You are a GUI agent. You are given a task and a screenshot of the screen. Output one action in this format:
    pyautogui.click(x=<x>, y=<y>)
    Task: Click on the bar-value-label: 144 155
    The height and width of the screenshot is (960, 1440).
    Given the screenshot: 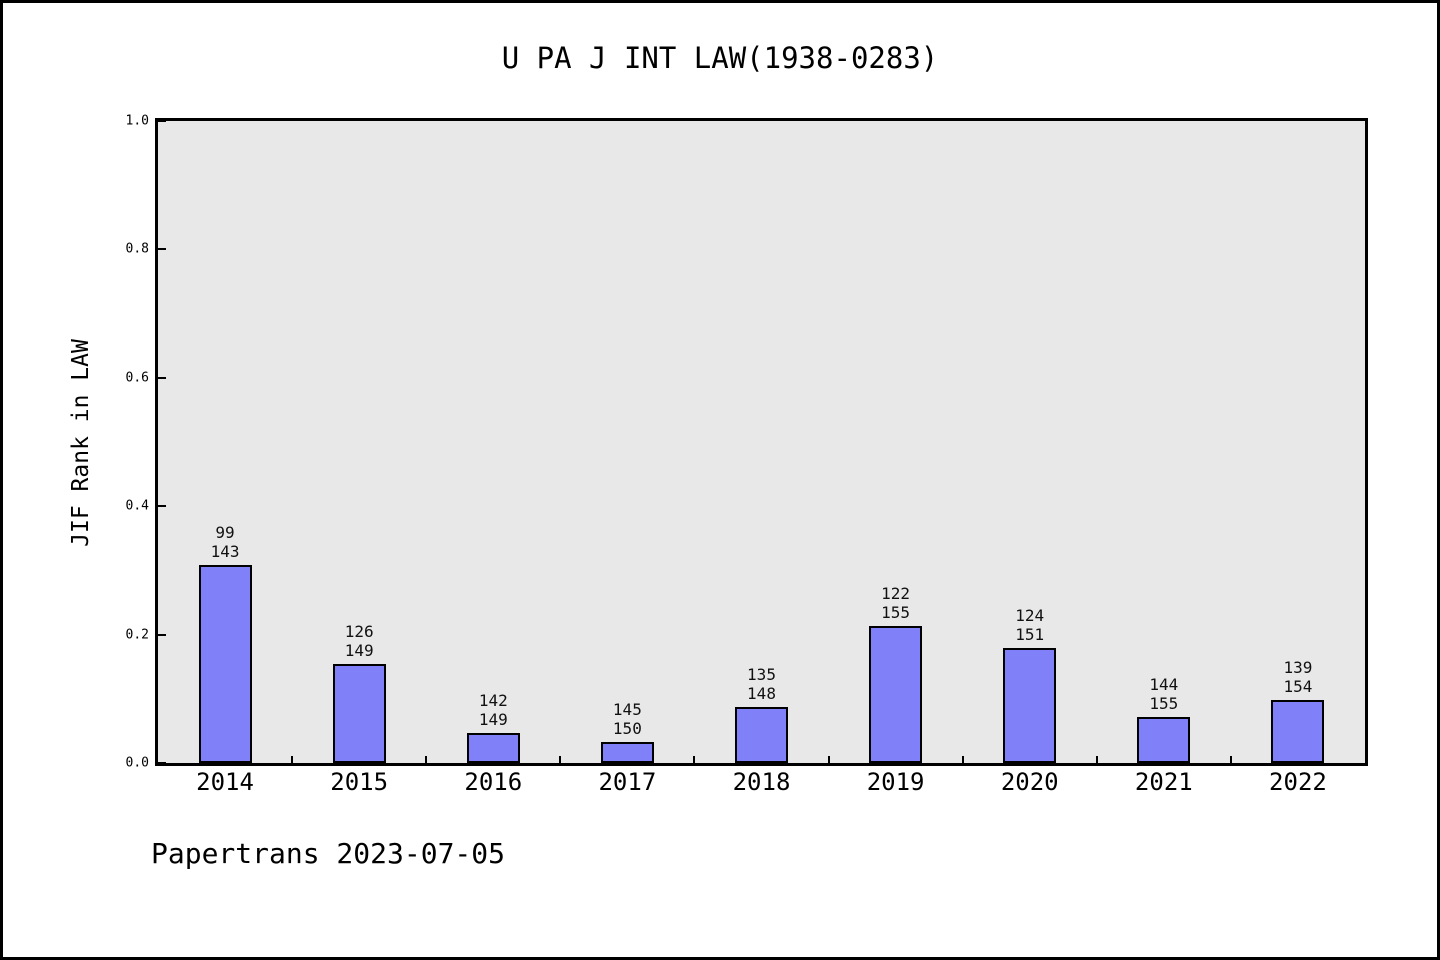 What is the action you would take?
    pyautogui.click(x=1163, y=694)
    